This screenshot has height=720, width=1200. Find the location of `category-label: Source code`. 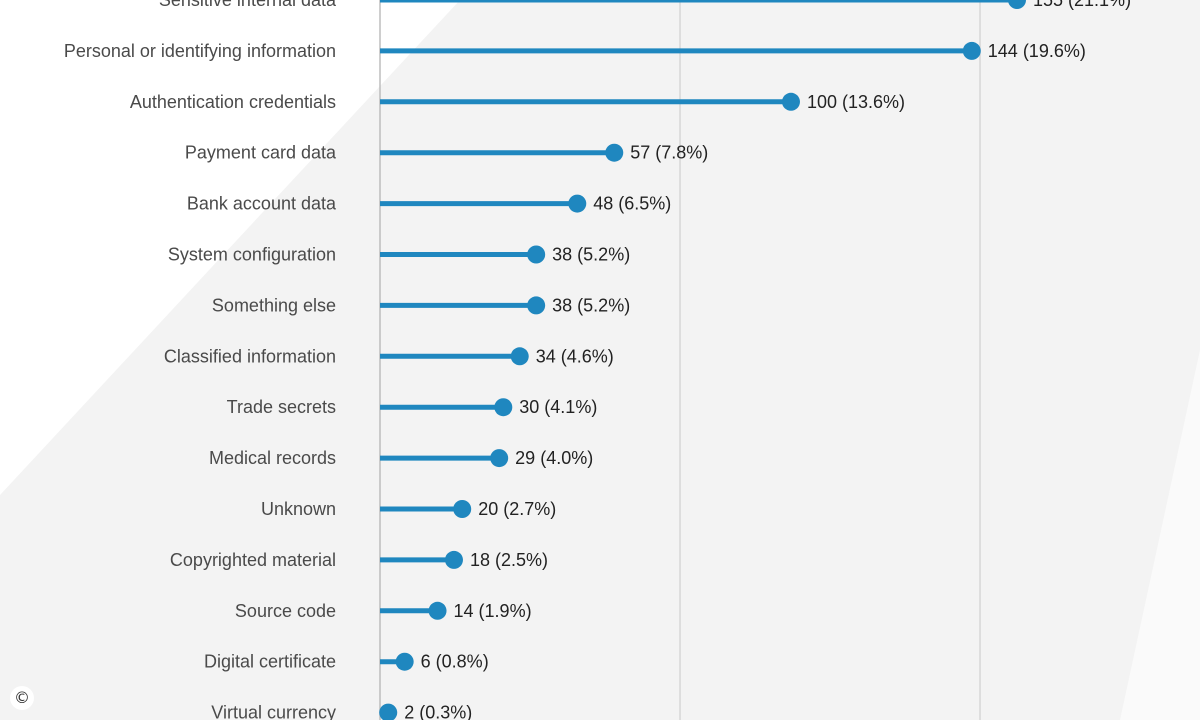

category-label: Source code is located at coordinates (285, 611).